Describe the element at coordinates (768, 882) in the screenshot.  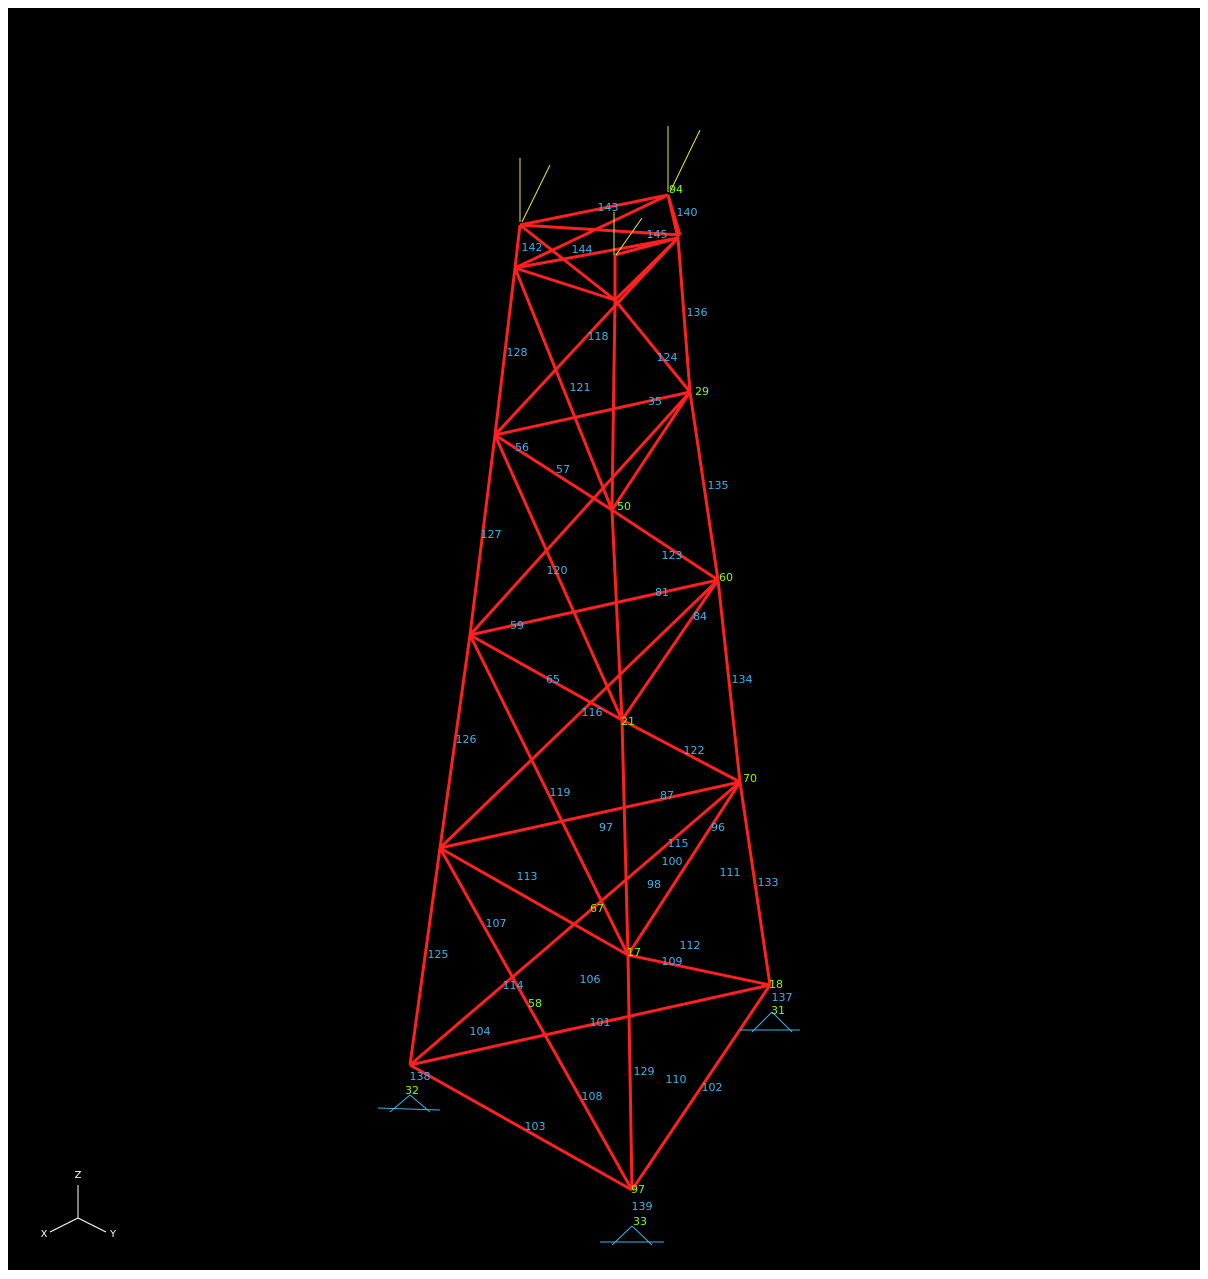
I see `frame-label: 133` at that location.